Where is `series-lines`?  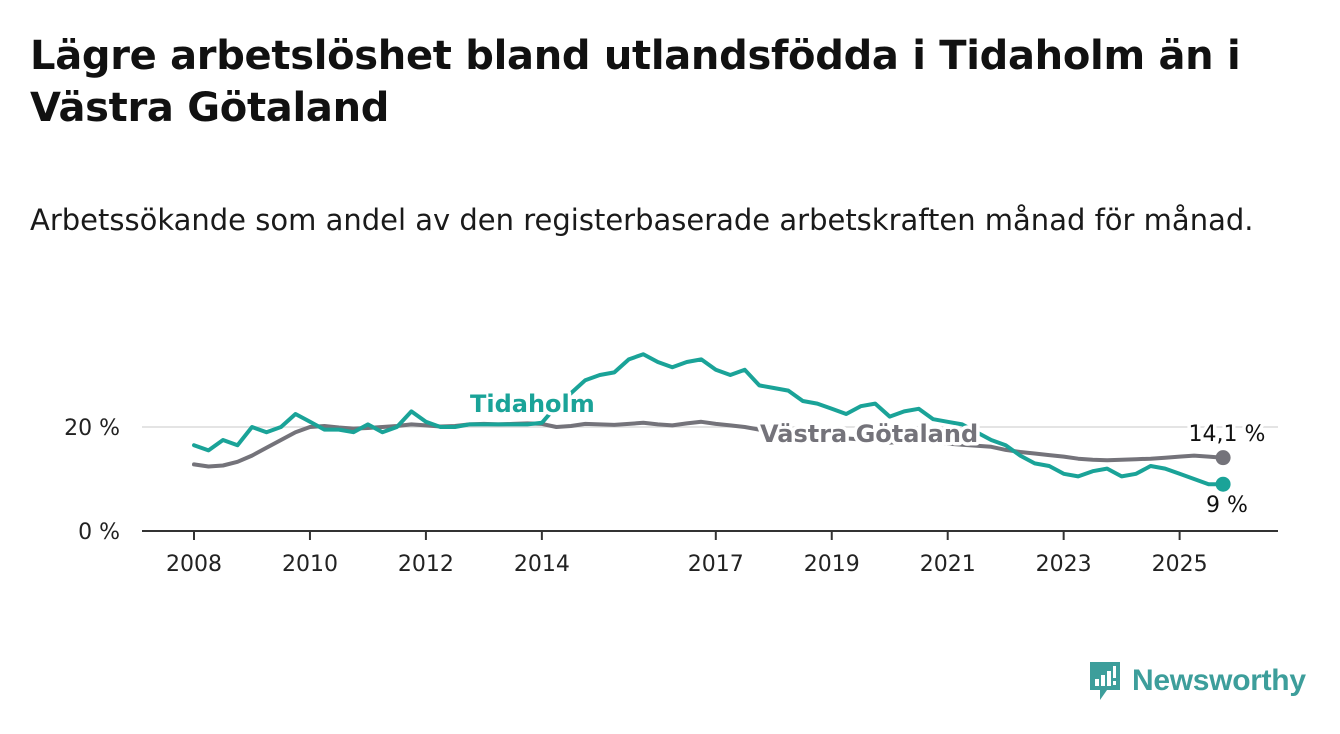
series-lines is located at coordinates (711, 422).